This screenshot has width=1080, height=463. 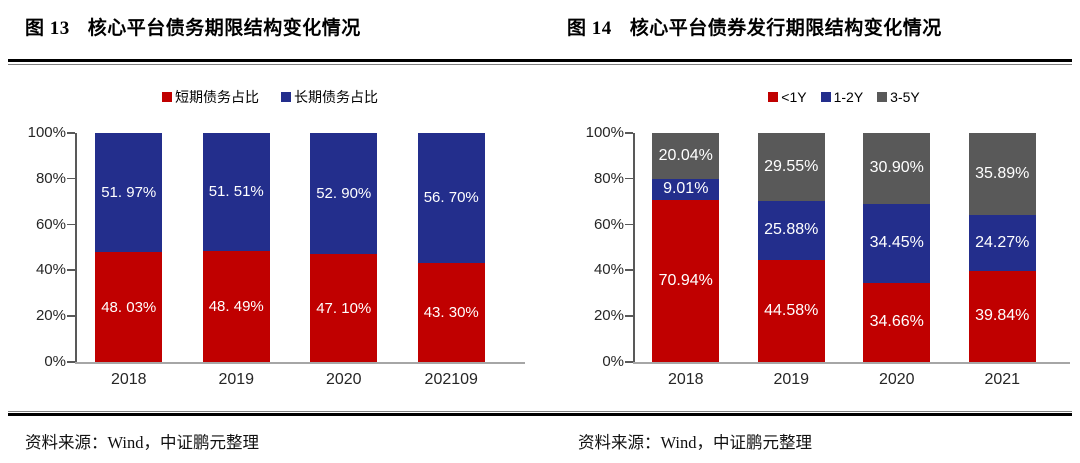 I want to click on bar-value-label: 35.89%, so click(x=1002, y=174).